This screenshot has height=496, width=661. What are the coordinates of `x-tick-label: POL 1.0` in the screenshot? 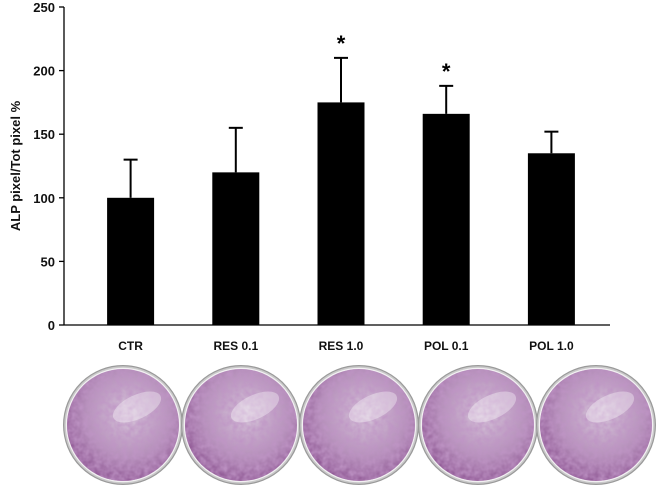 It's located at (551, 346).